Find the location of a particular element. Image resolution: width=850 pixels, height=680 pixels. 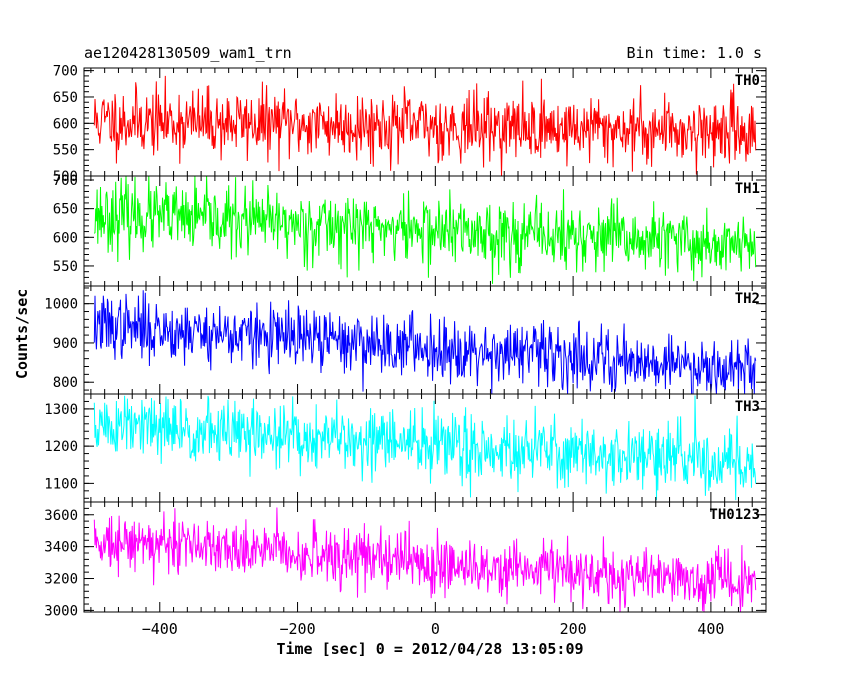

y-axis-label: Counts/sec is located at coordinates (22, 333).